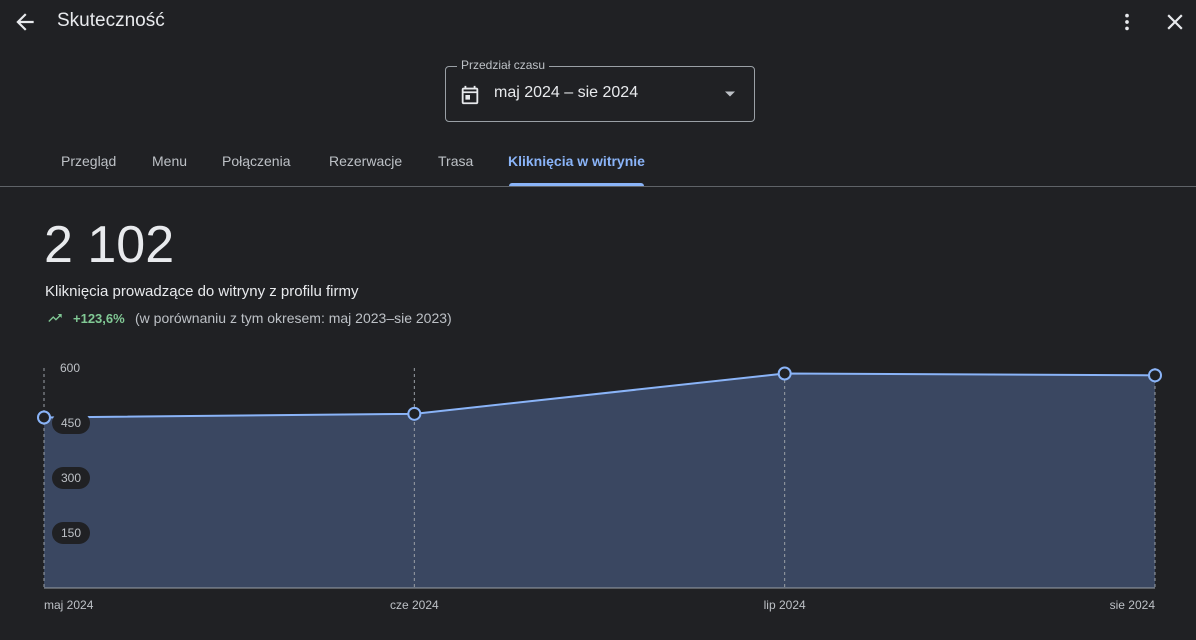  What do you see at coordinates (785, 605) in the screenshot?
I see `x-tick-label: lip 2024` at bounding box center [785, 605].